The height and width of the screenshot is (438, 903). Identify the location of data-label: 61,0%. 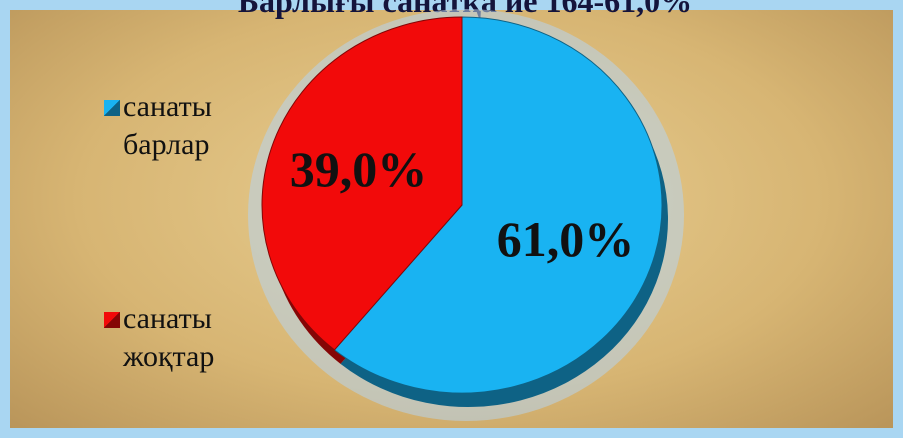
(566, 239).